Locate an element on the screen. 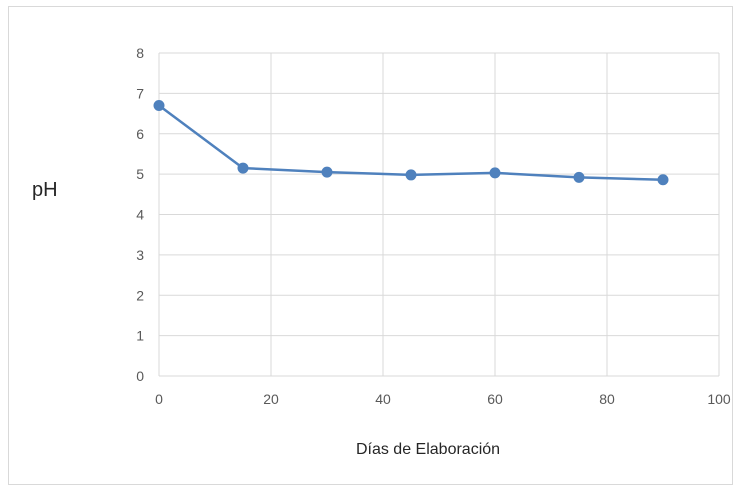 The image size is (741, 491). y-tick-label: 4 is located at coordinates (140, 215).